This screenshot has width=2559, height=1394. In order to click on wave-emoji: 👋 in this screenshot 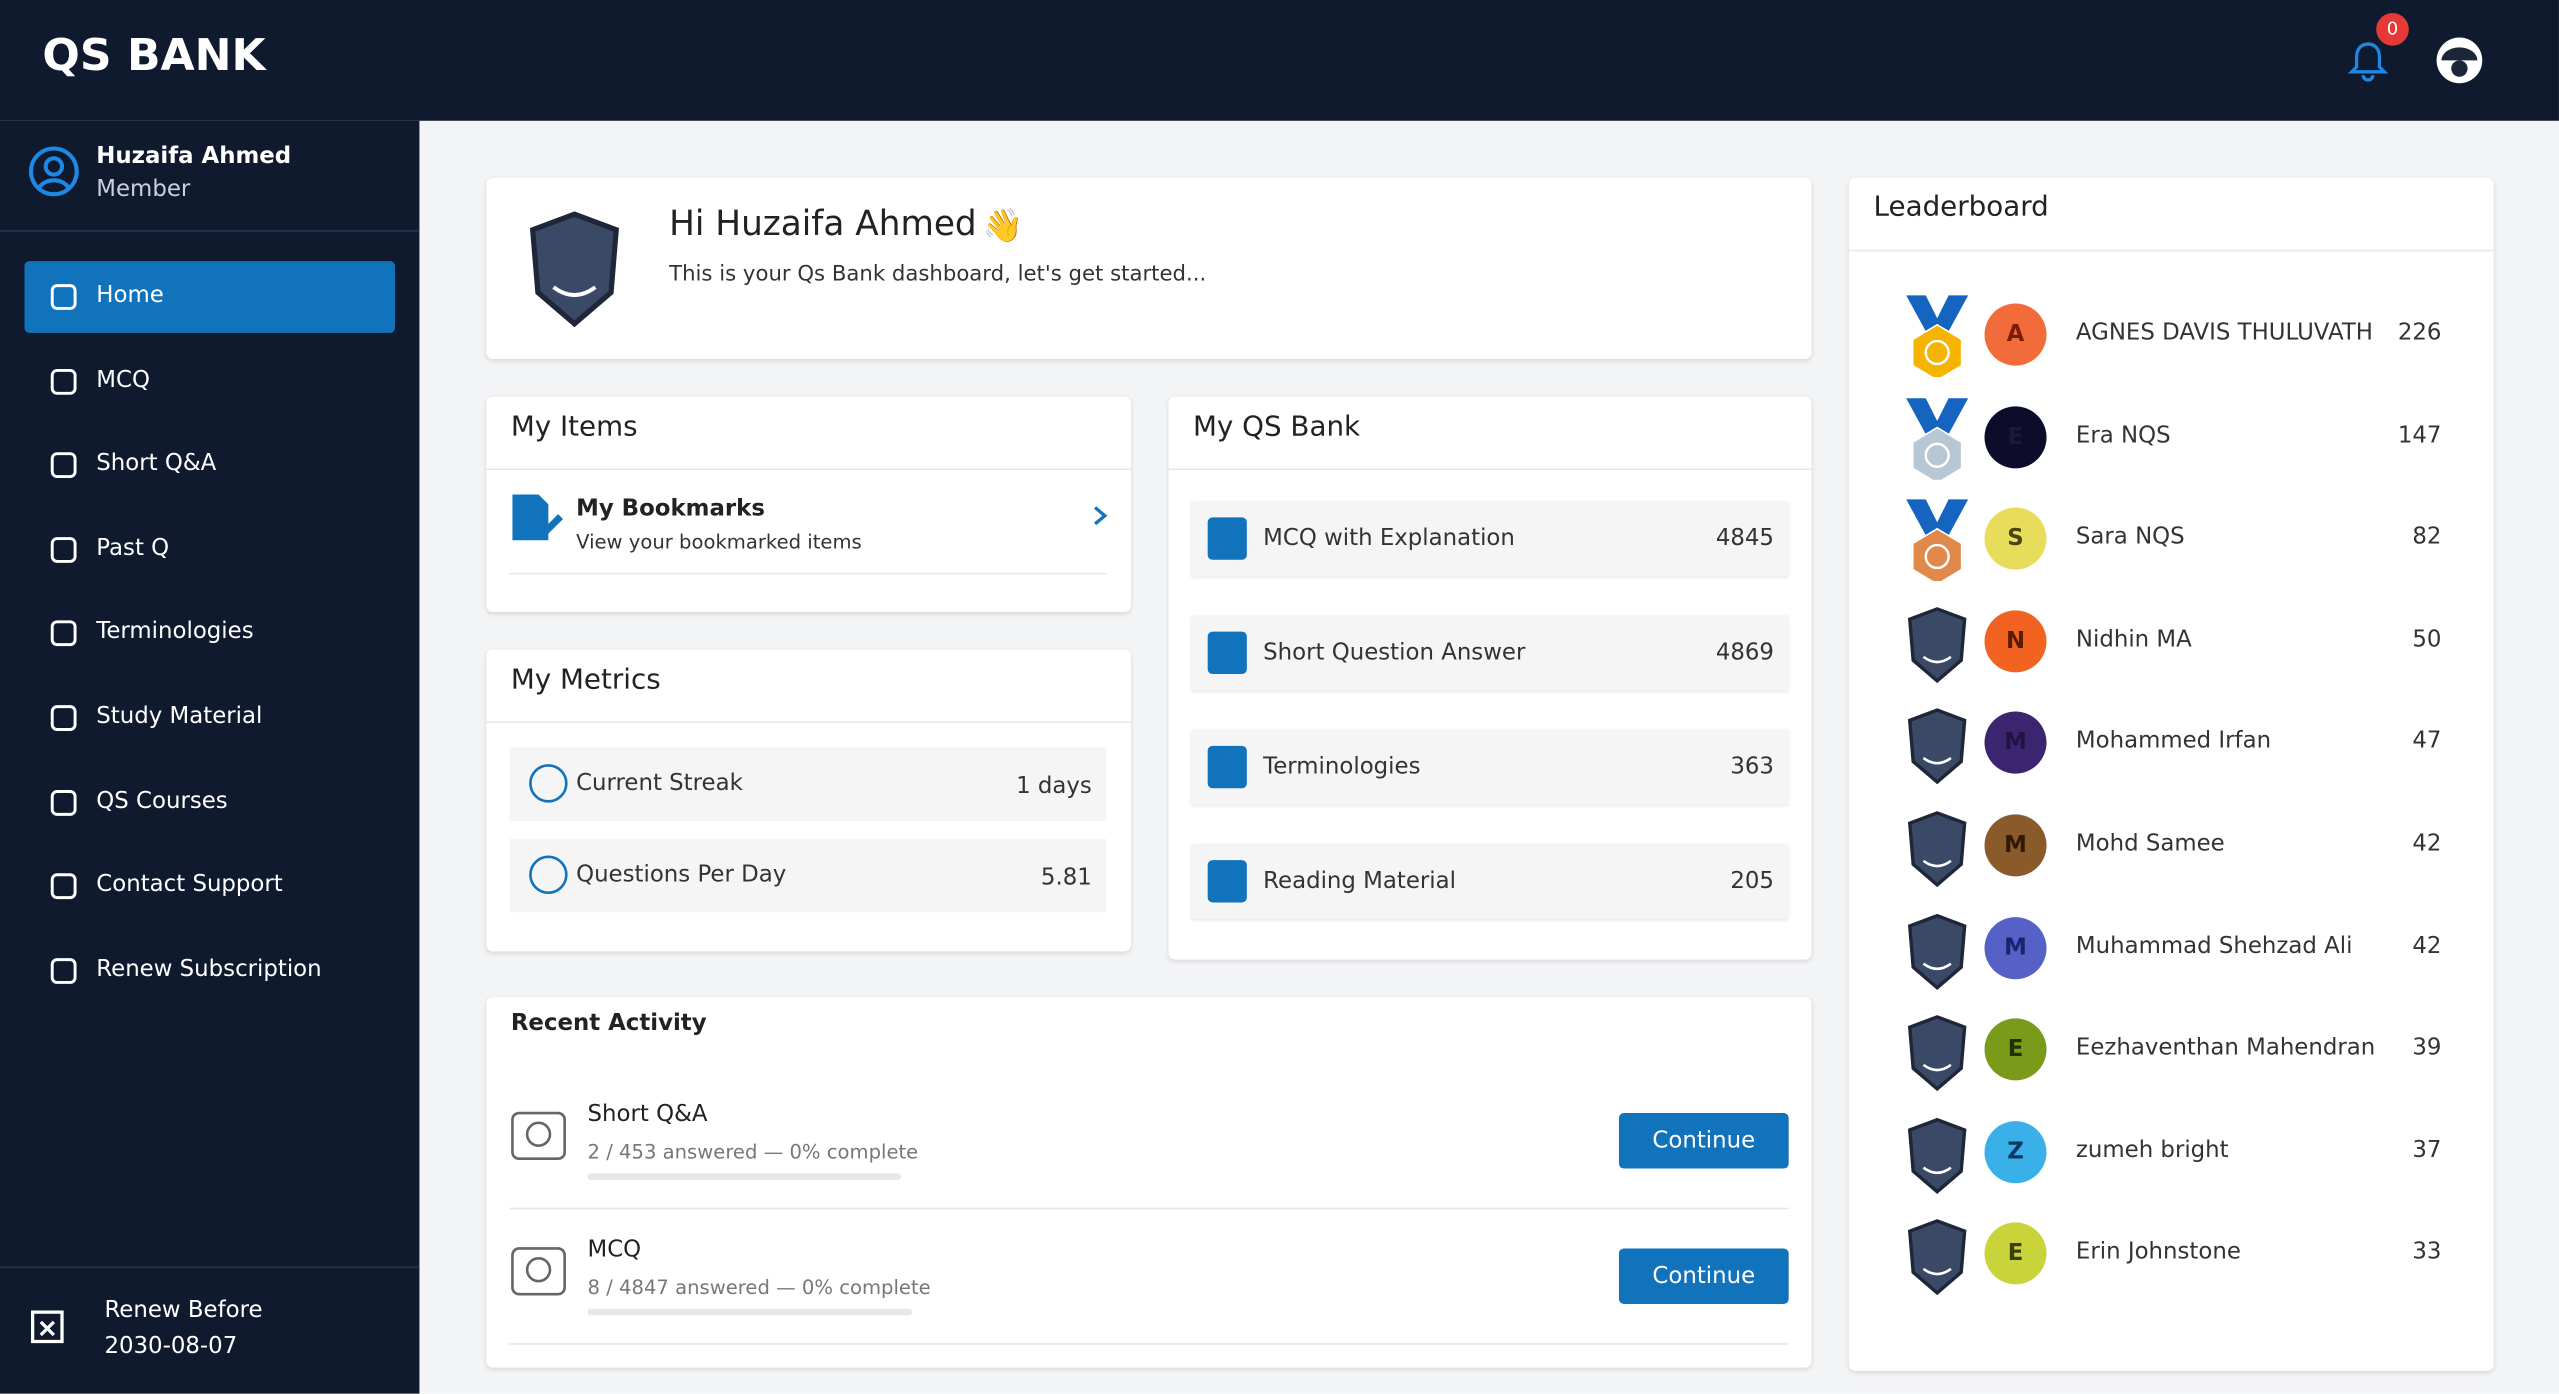, I will do `click(1003, 225)`.